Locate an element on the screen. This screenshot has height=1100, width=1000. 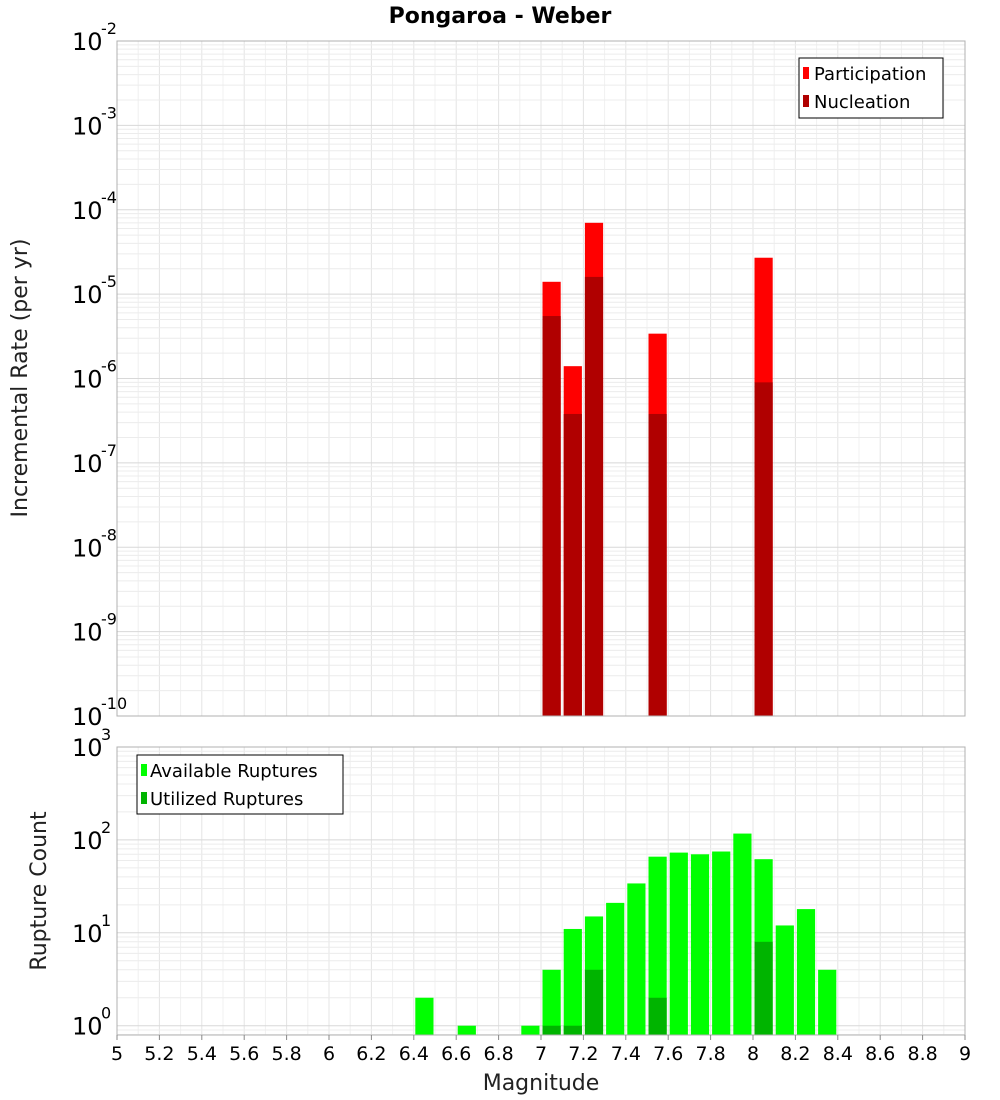
rate-y-tick-exponent: -3 is located at coordinates (109, 112).